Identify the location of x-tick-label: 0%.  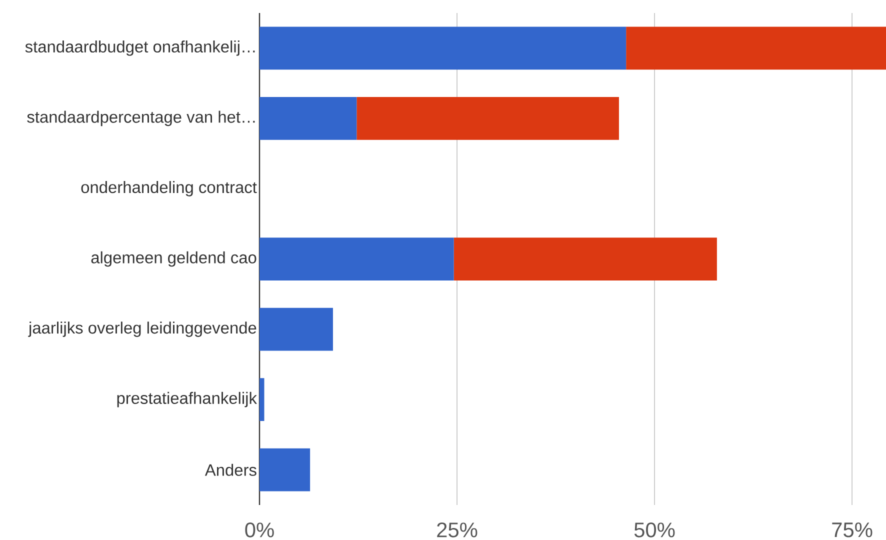
(259, 530).